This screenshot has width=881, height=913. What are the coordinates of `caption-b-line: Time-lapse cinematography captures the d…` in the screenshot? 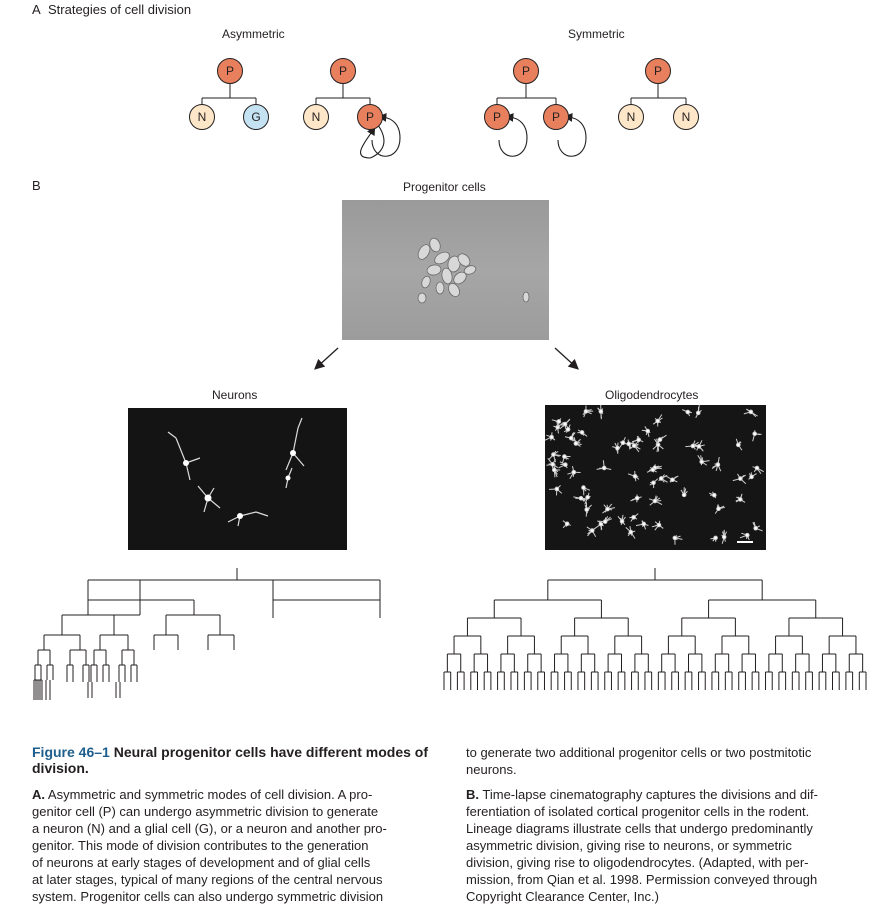 It's located at (650, 794).